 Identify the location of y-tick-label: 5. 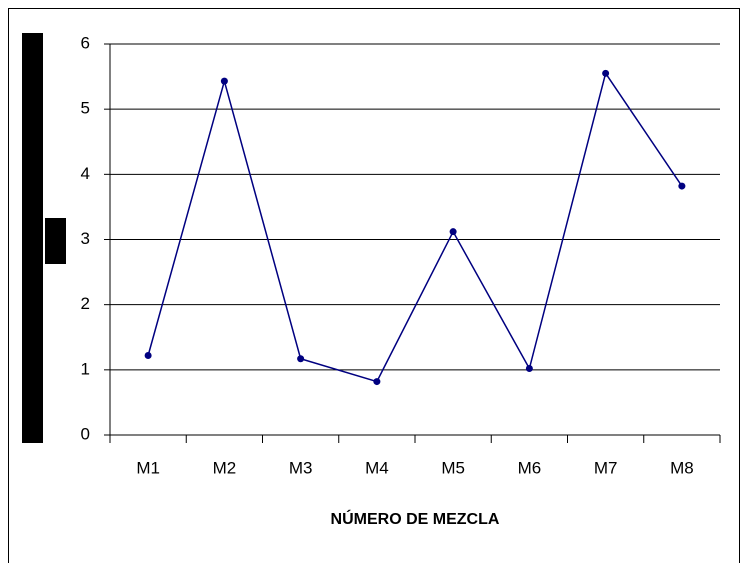
(85, 108).